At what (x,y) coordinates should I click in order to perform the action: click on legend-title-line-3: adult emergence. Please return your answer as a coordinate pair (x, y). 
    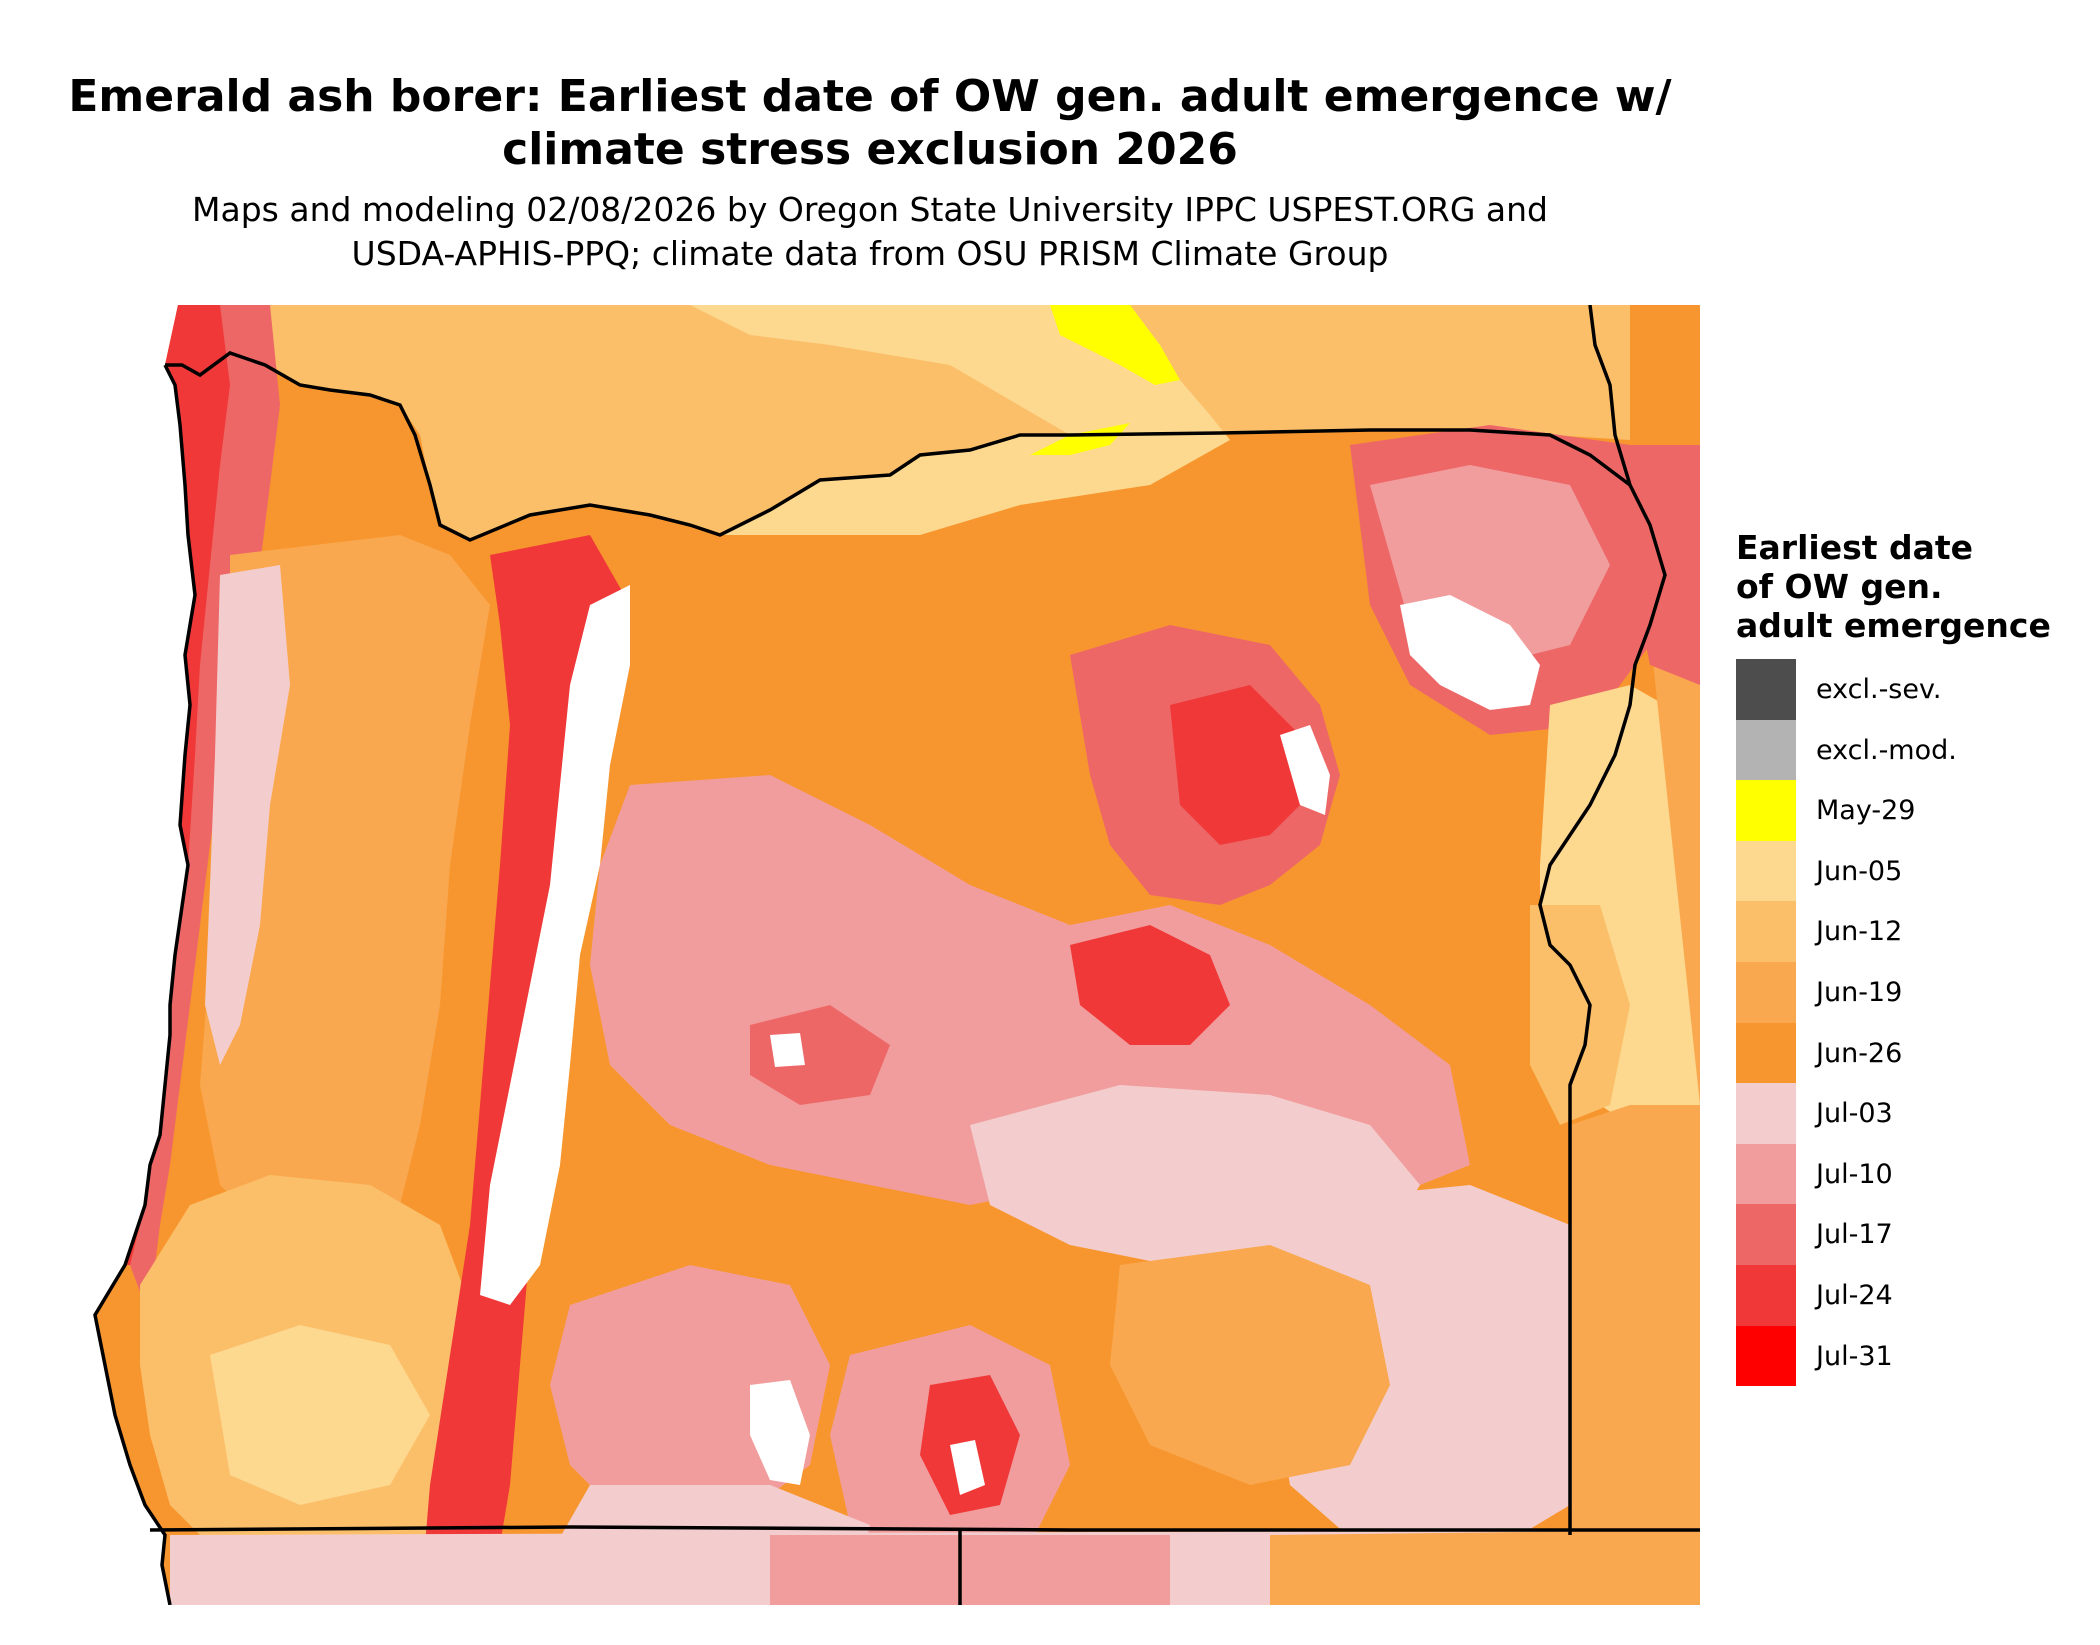
    Looking at the image, I should click on (1893, 625).